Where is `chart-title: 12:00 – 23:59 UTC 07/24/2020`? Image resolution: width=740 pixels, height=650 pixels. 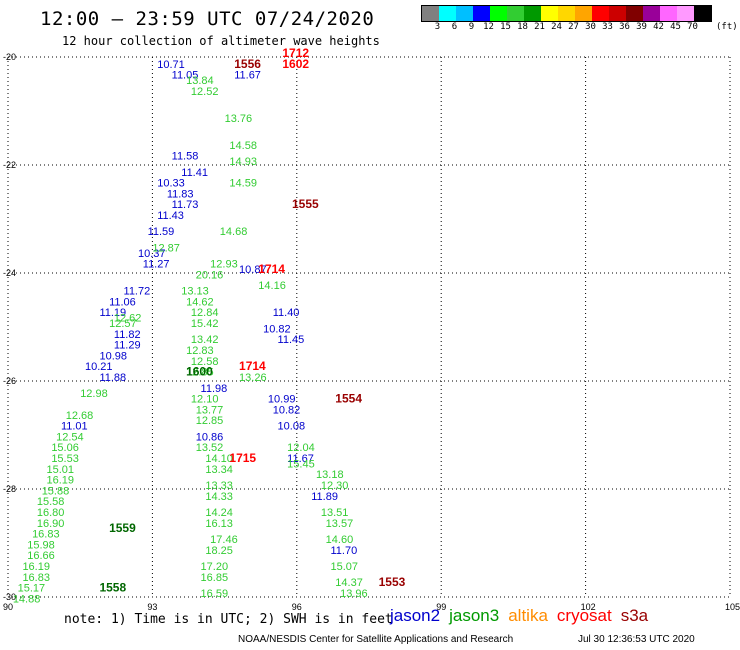
chart-title: 12:00 – 23:59 UTC 07/24/2020 is located at coordinates (207, 19).